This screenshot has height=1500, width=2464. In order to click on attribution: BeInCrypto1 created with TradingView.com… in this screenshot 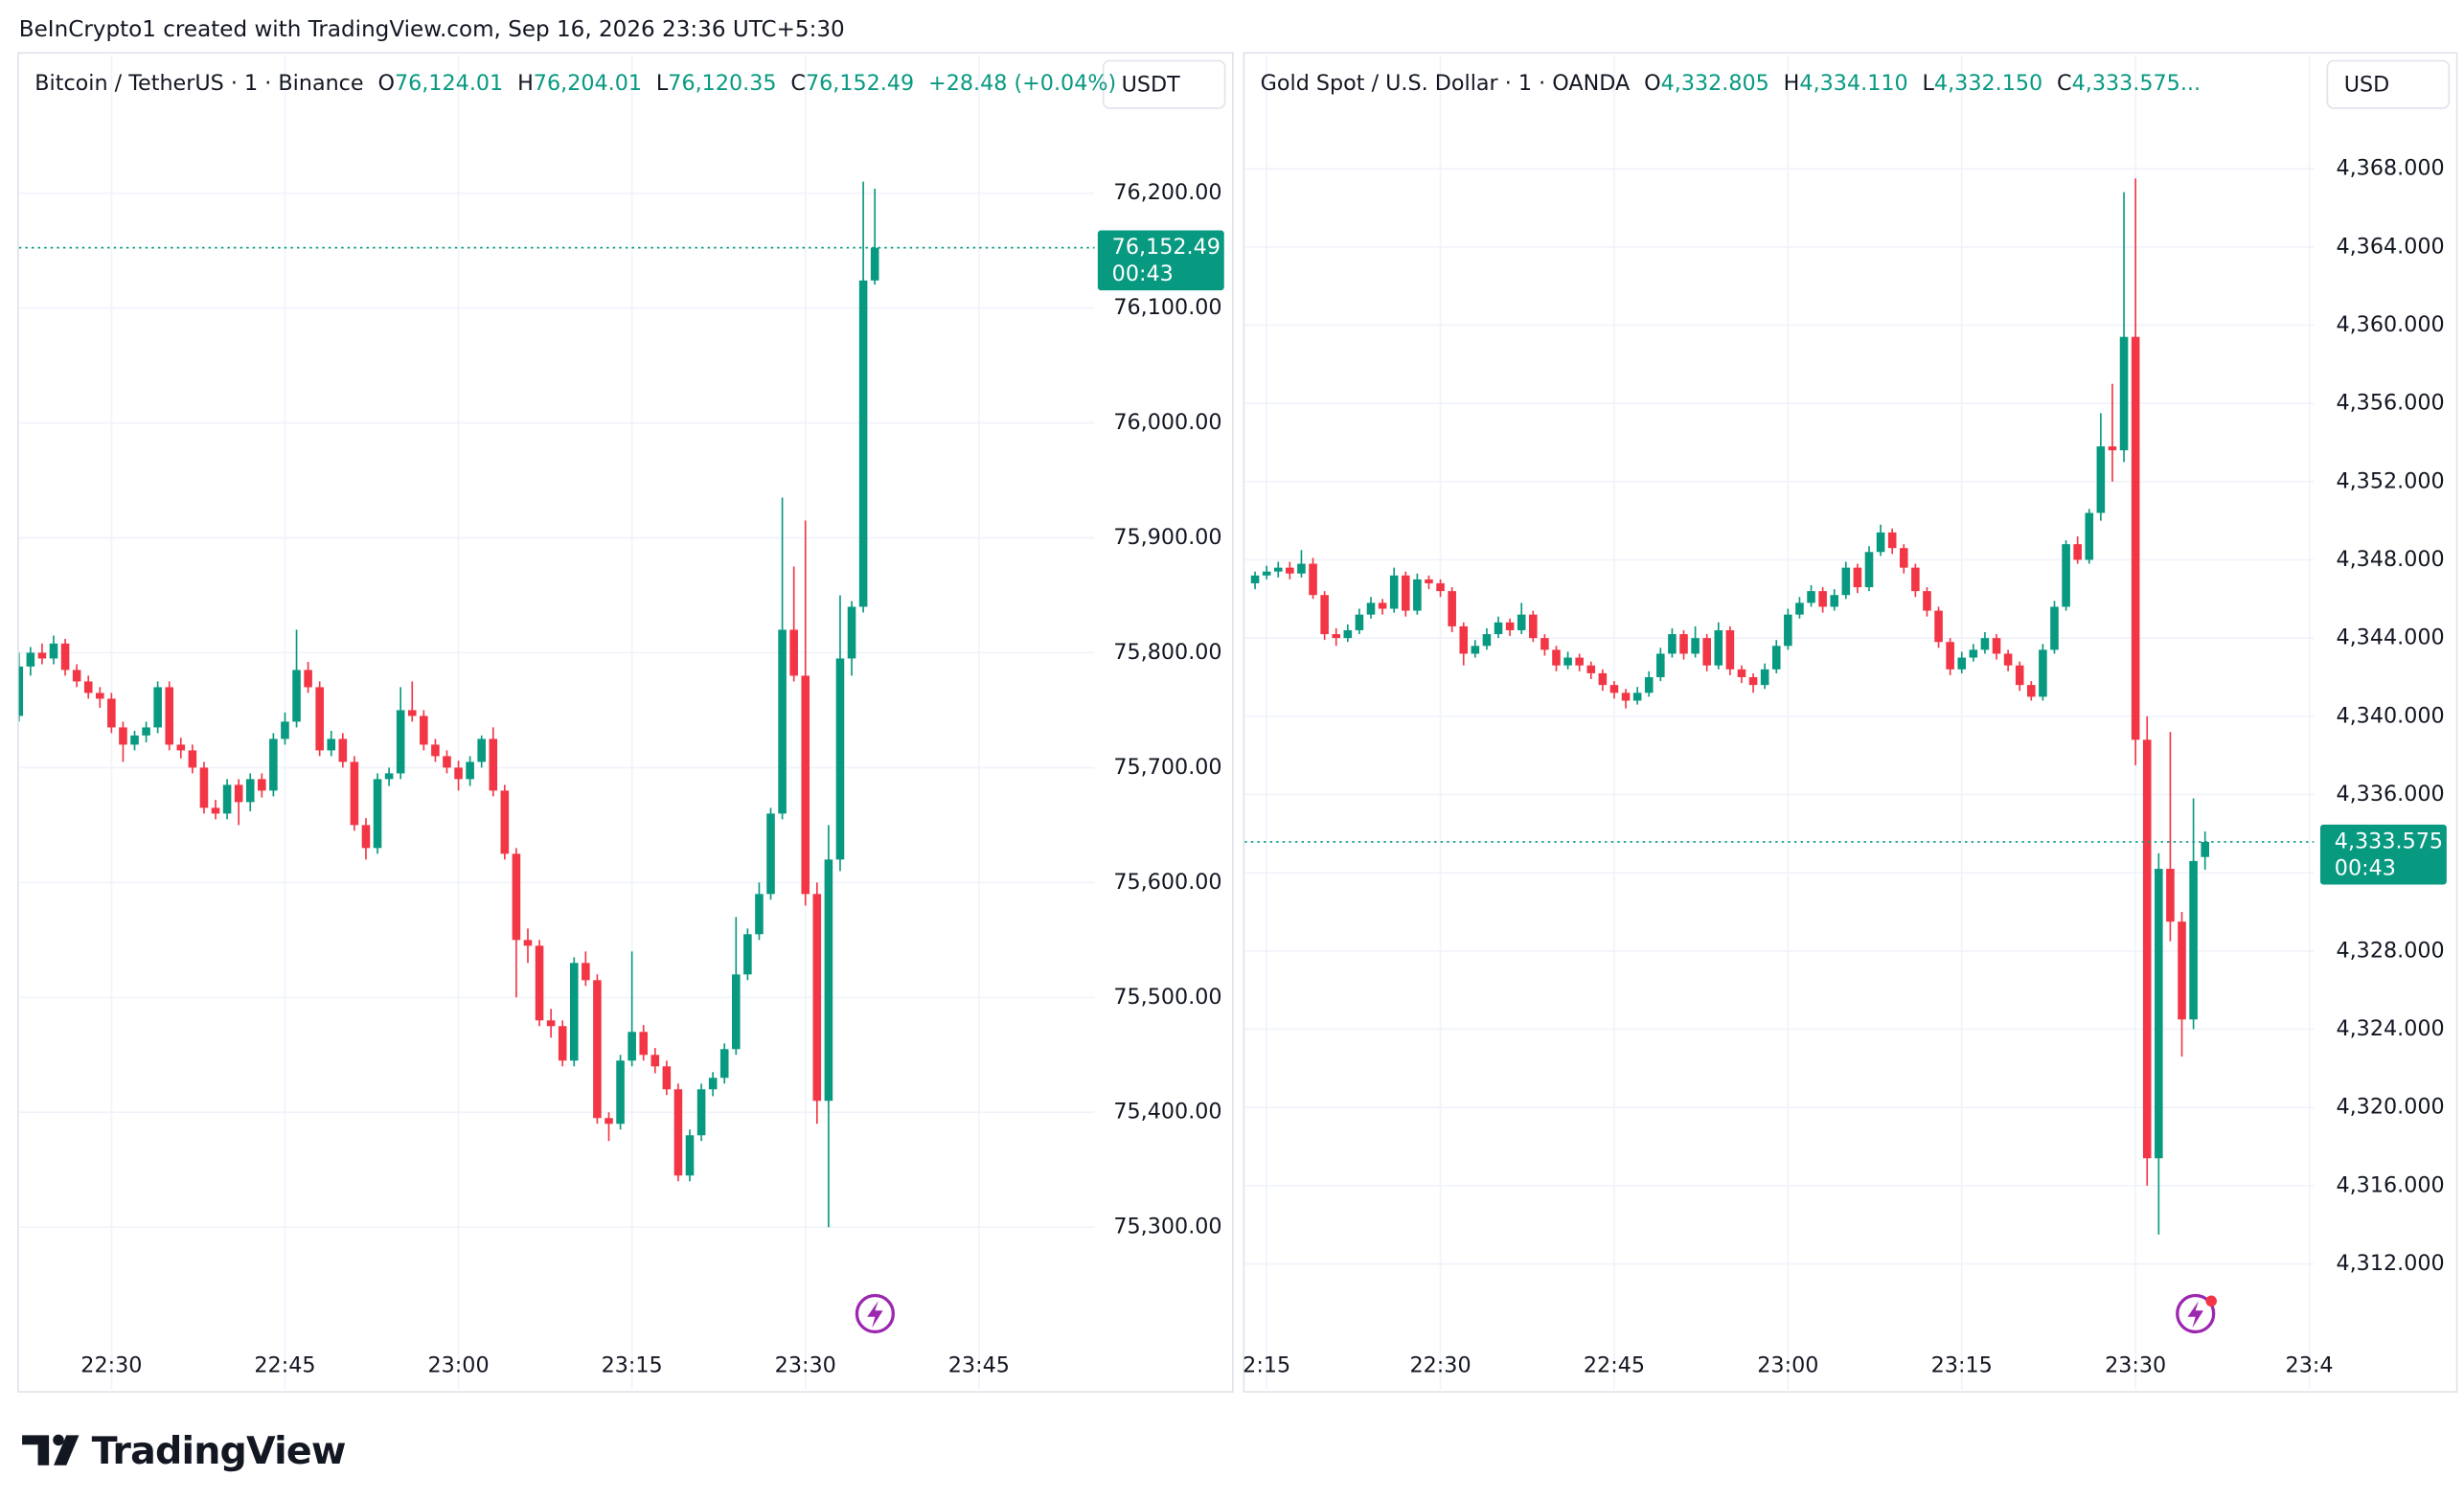, I will do `click(432, 29)`.